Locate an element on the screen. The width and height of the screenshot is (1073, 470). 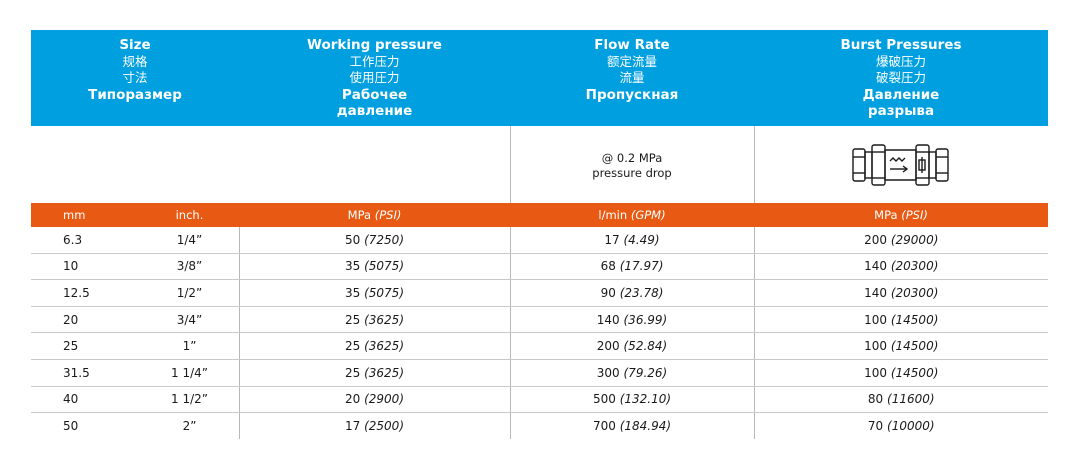
cell-burst-psi: (10000) is located at coordinates (911, 425).